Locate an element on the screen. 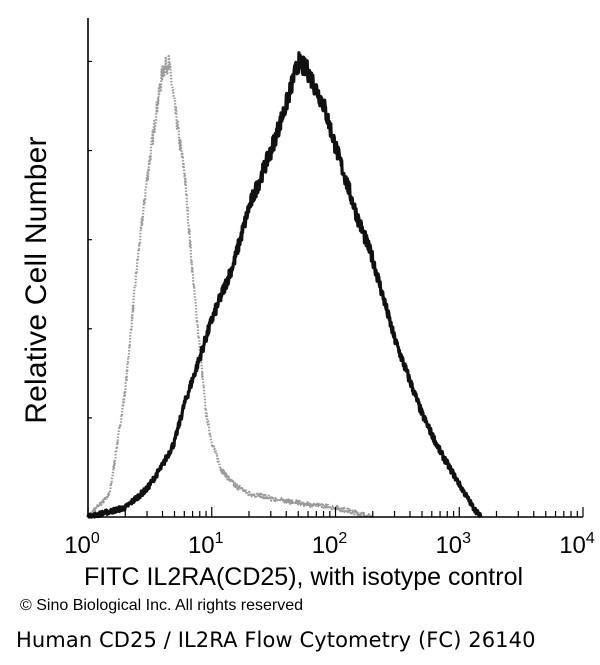 The image size is (600, 665). x-tick-label-exponent: 2 is located at coordinates (342, 538).